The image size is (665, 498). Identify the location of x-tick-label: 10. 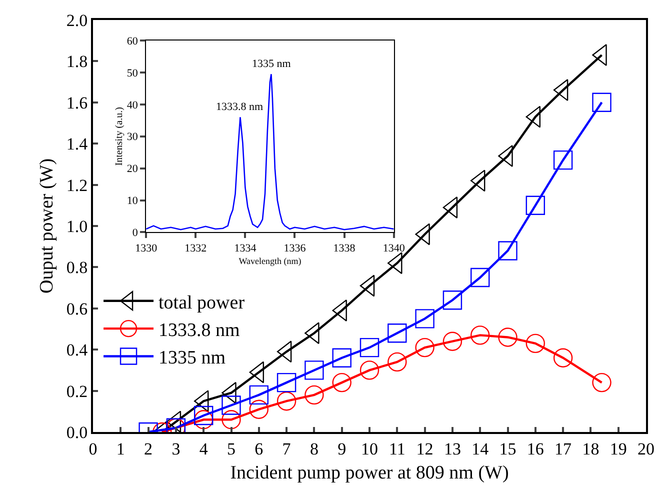
(369, 448).